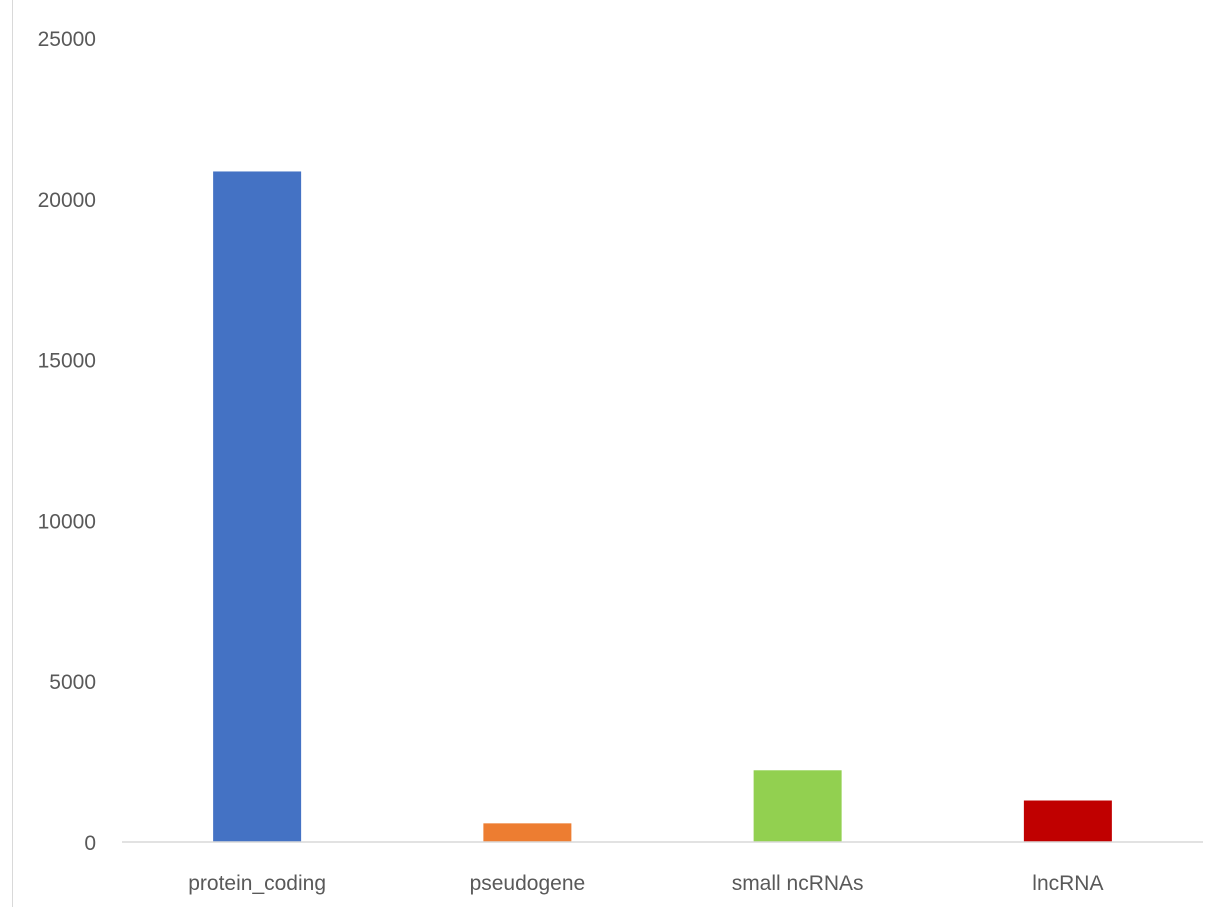 The width and height of the screenshot is (1221, 912). I want to click on bar-pseudogene, so click(527, 832).